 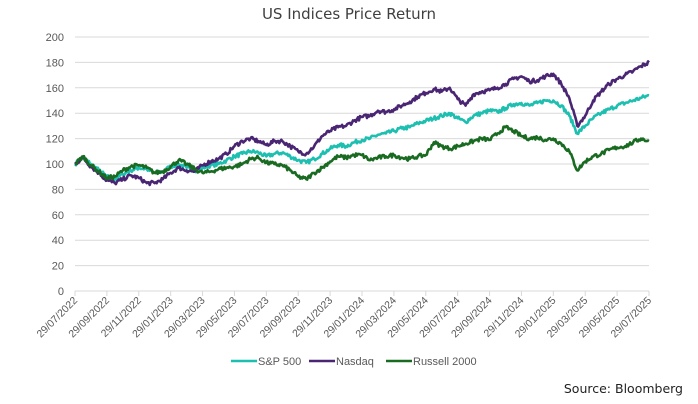 What do you see at coordinates (445, 362) in the screenshot?
I see `legend-label: Russell 2000` at bounding box center [445, 362].